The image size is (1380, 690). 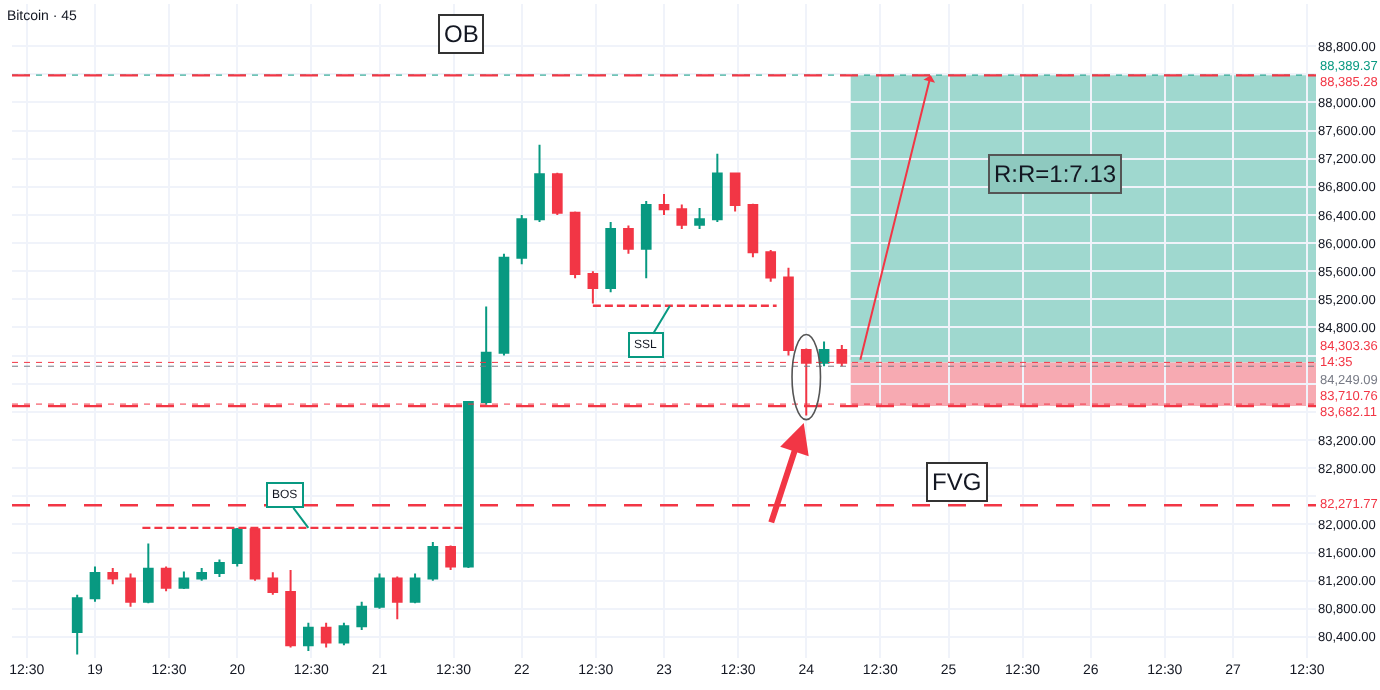 What do you see at coordinates (957, 482) in the screenshot?
I see `annotation: FVG` at bounding box center [957, 482].